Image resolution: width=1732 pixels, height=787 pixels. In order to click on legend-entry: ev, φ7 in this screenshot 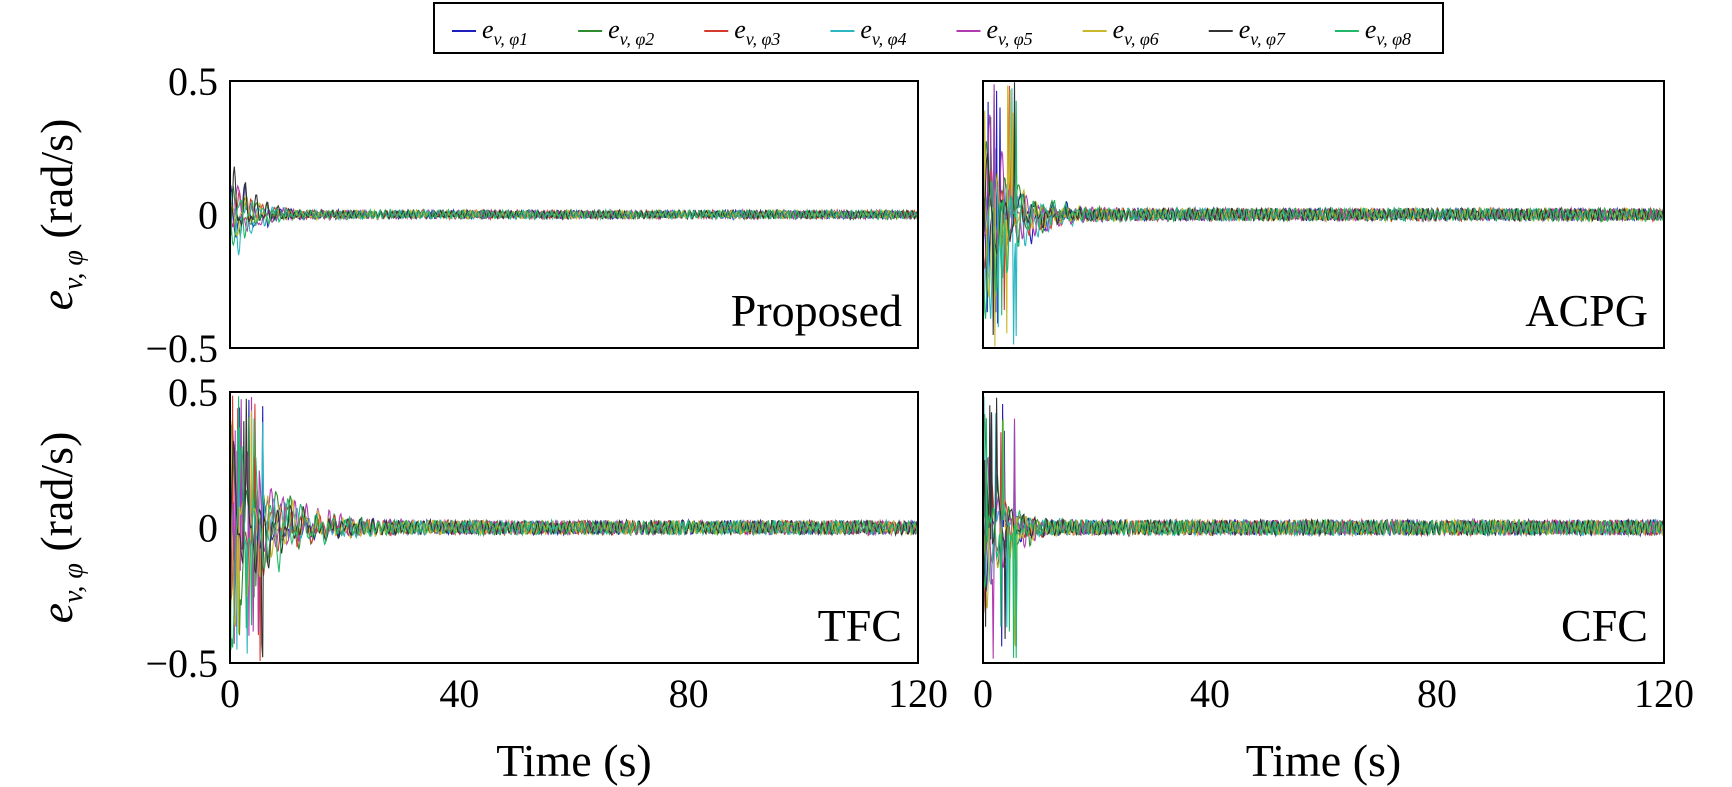, I will do `click(1247, 32)`.